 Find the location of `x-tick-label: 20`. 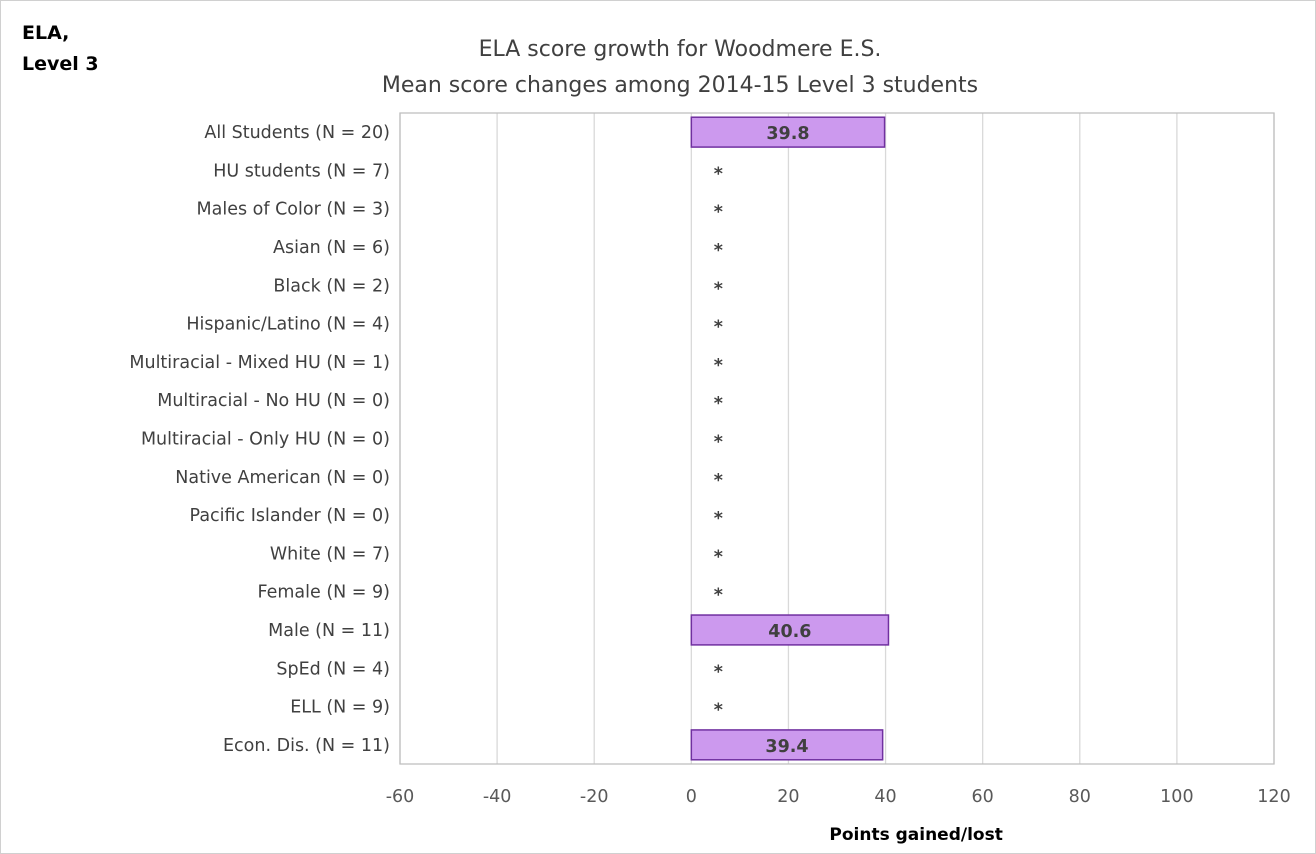

x-tick-label: 20 is located at coordinates (788, 797).